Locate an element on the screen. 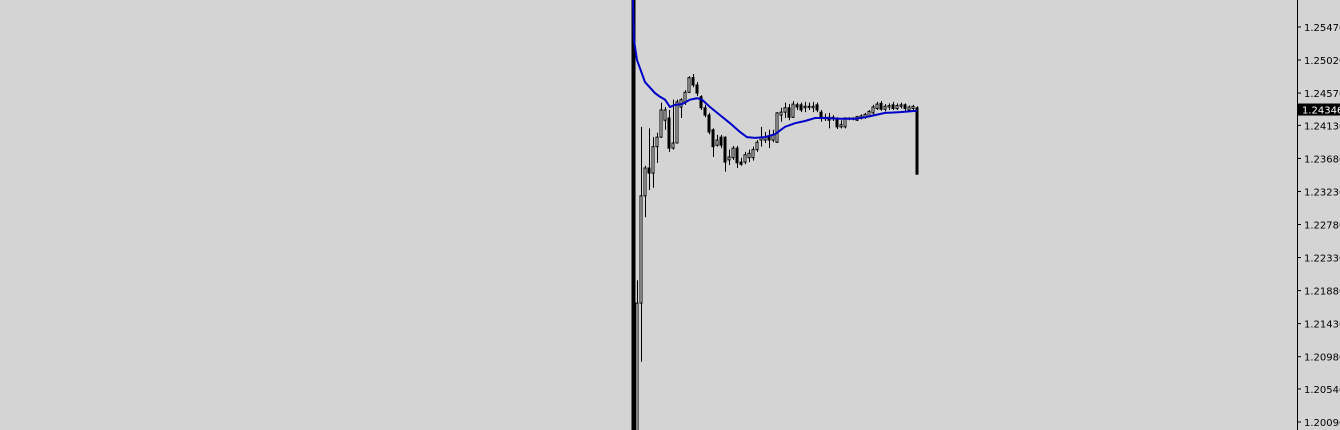  y-tick-label: 1.24130 is located at coordinates (1322, 126).